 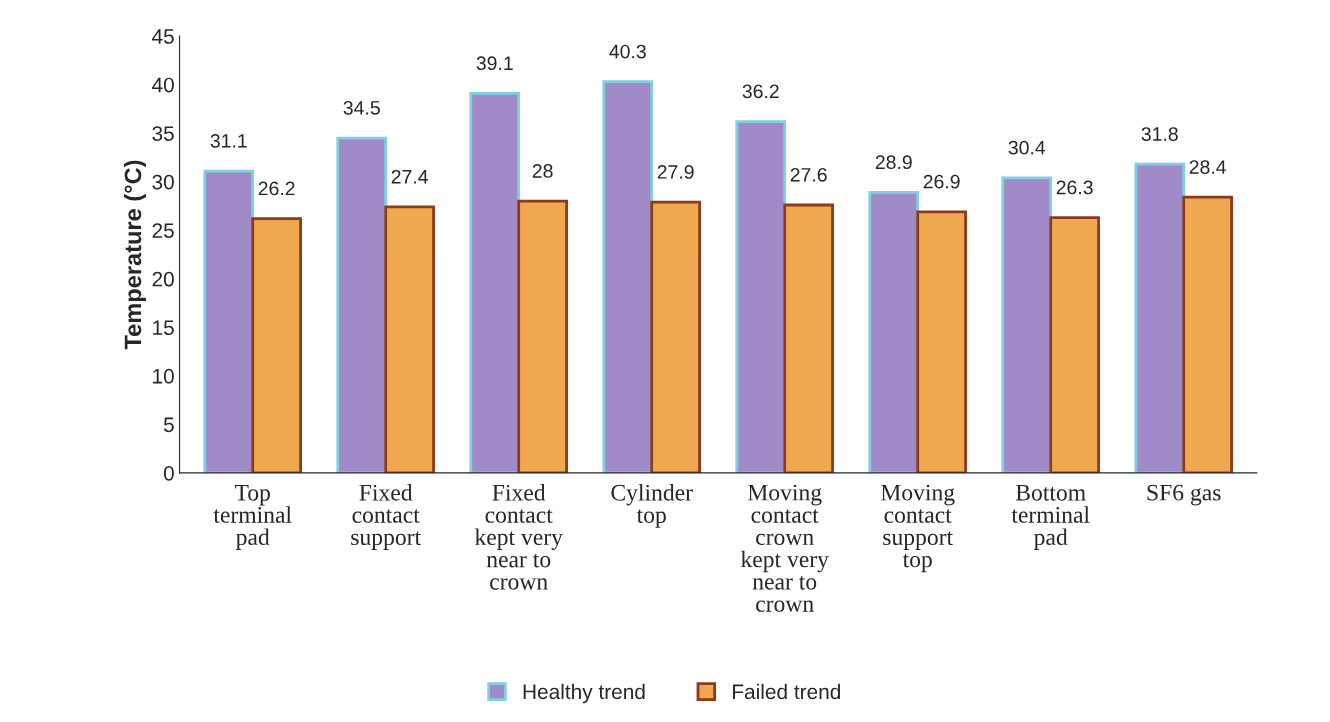 What do you see at coordinates (361, 107) in the screenshot?
I see `data-label: 34.5` at bounding box center [361, 107].